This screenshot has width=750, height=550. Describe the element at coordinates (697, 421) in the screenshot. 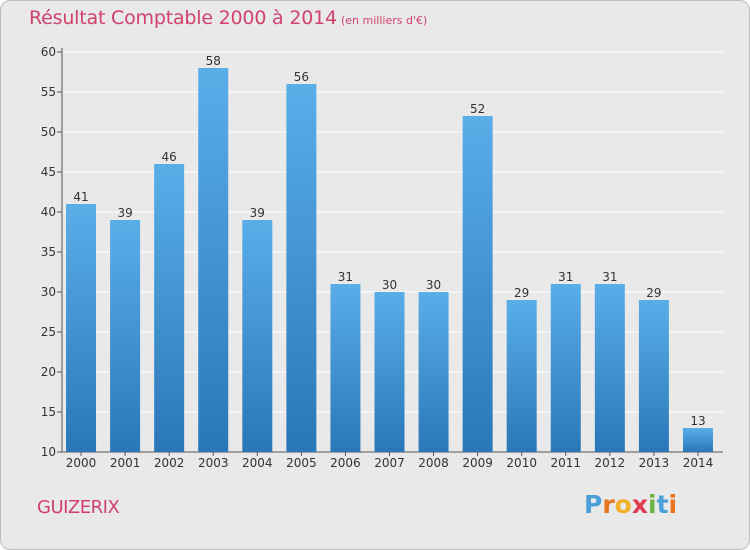

I see `bar-value-label: 13` at that location.